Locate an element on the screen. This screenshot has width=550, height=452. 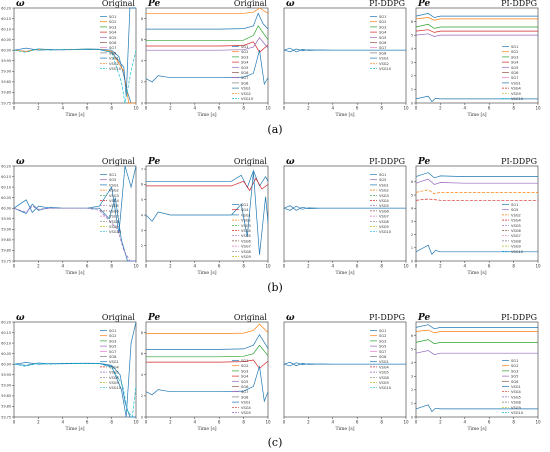
chart-7-legend-vsg1: VSG1 is located at coordinates (384, 185).